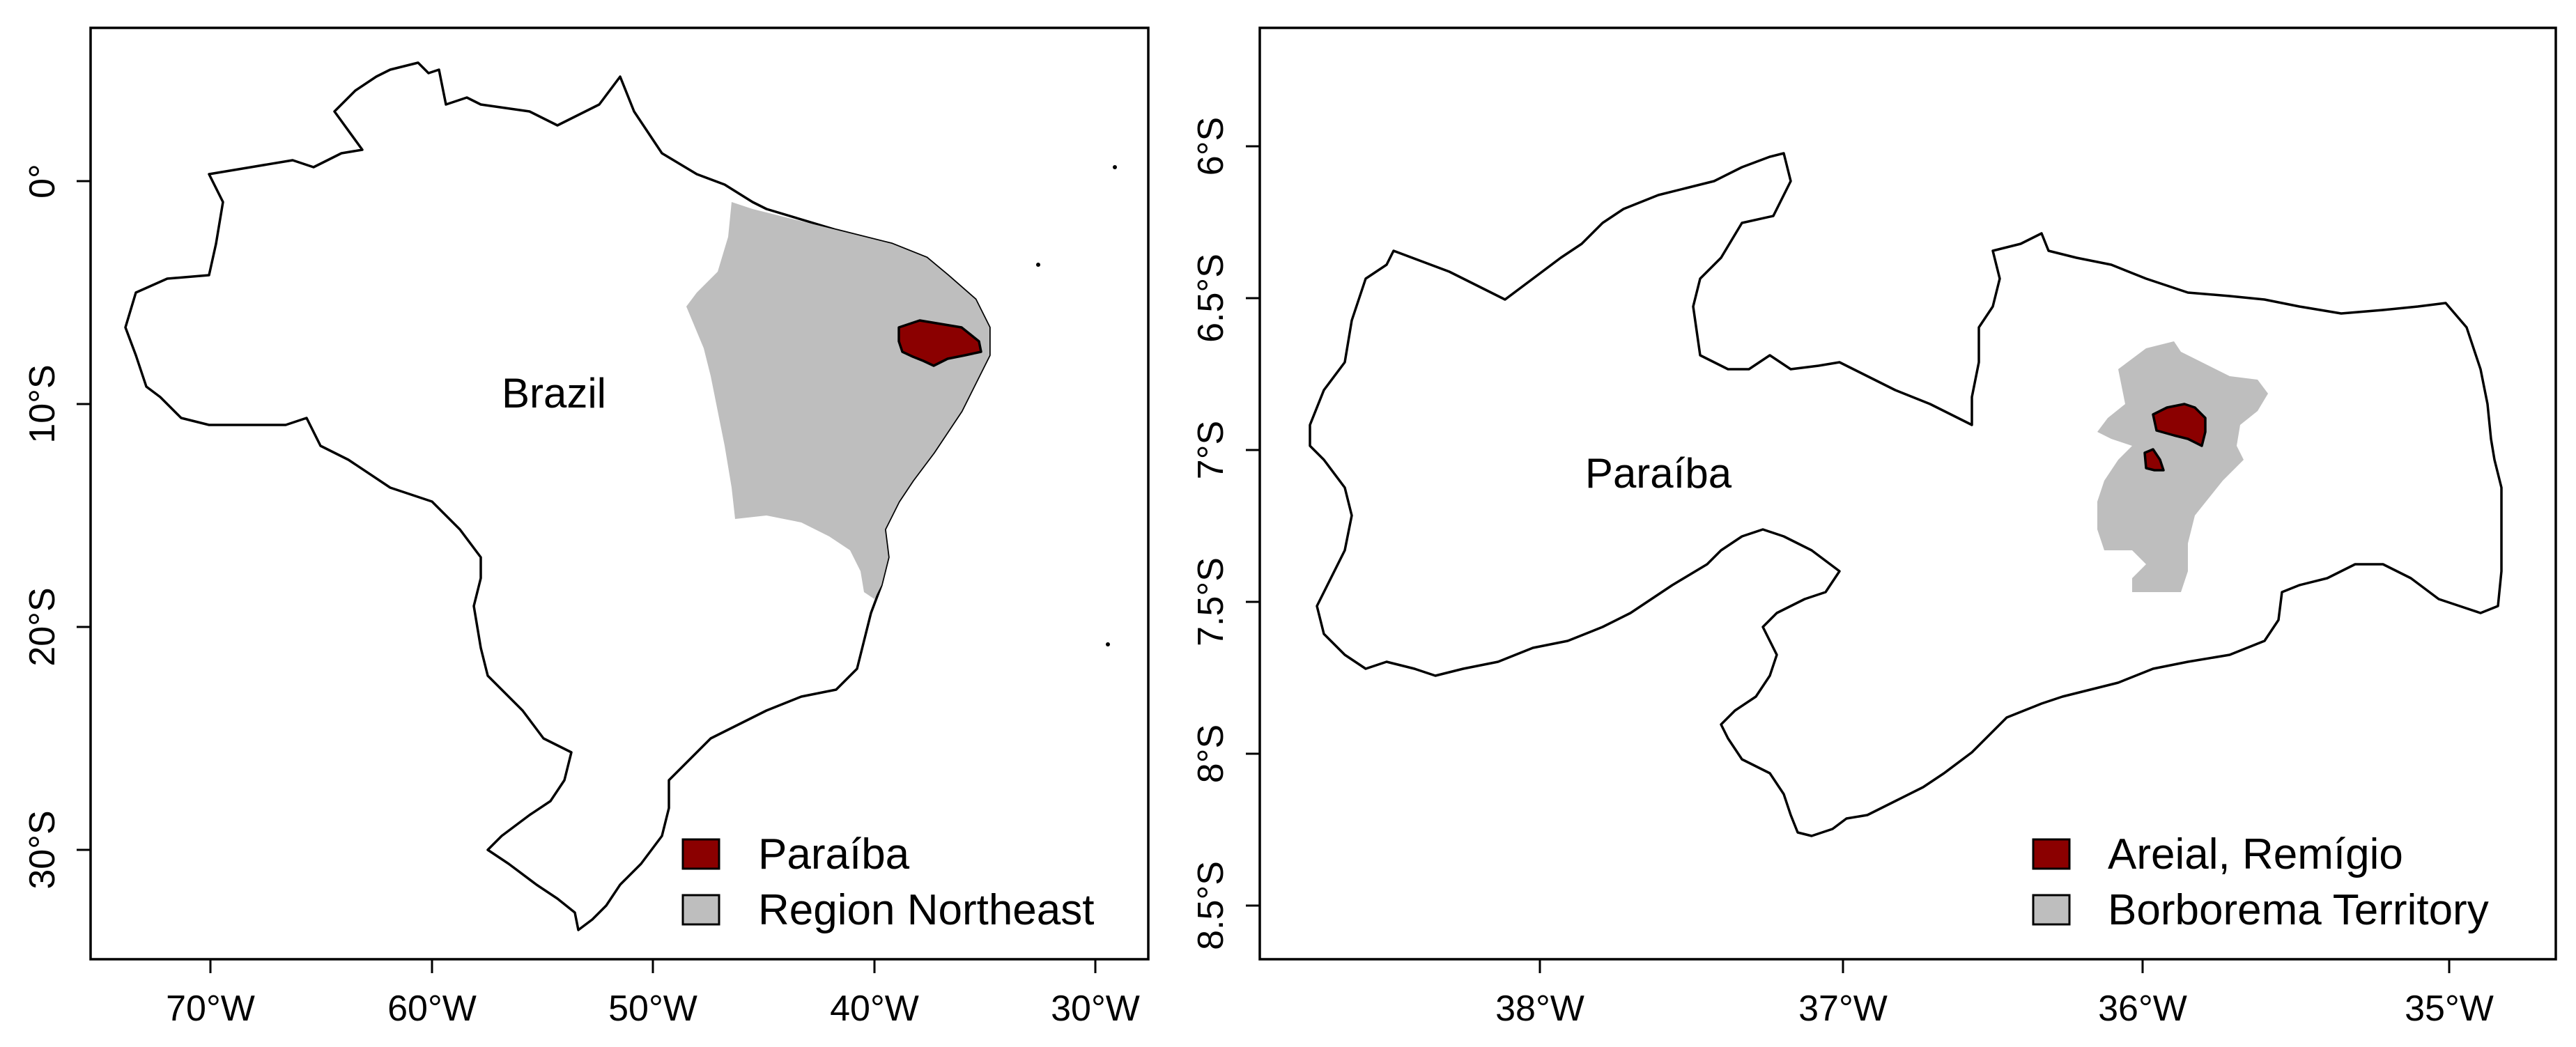  Describe the element at coordinates (42, 181) in the screenshot. I see `y-tick-label: 0°` at that location.